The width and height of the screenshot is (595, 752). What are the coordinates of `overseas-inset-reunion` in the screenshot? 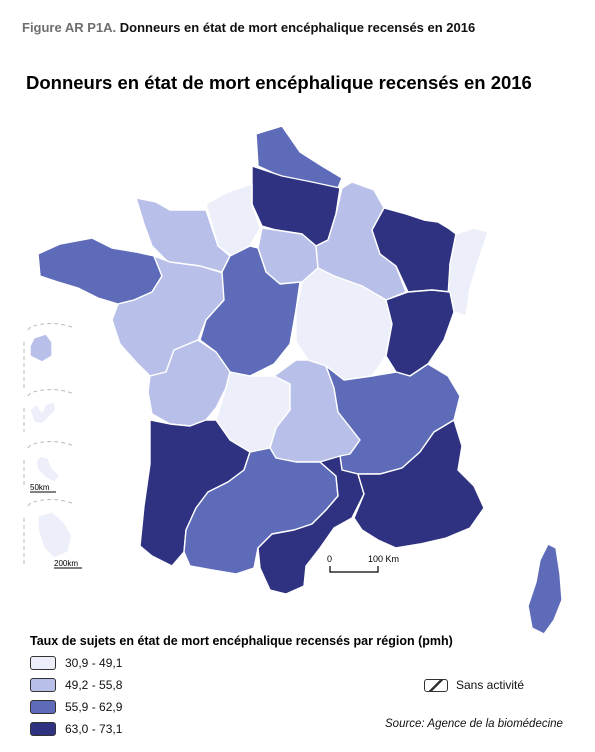 It's located at (49, 355).